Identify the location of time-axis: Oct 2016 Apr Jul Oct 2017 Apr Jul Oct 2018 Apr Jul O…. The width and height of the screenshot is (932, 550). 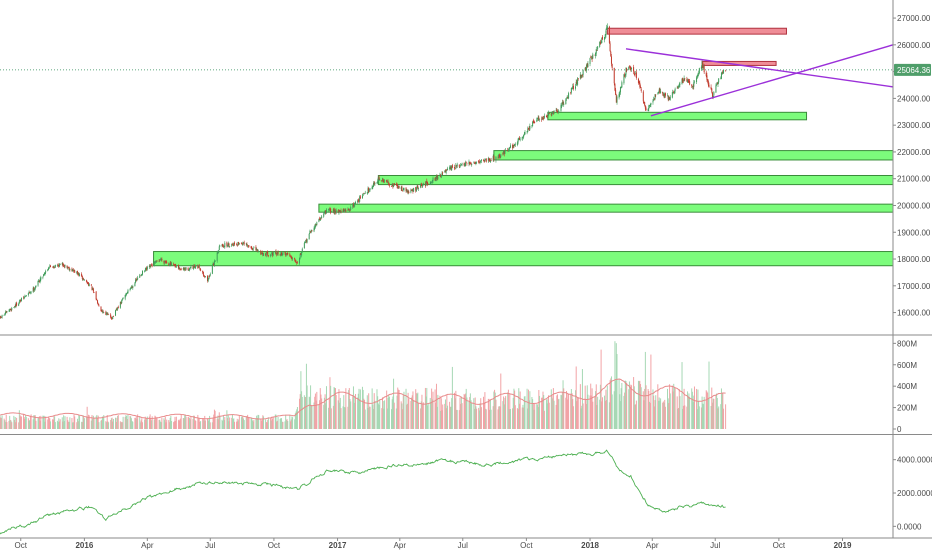
(433, 544).